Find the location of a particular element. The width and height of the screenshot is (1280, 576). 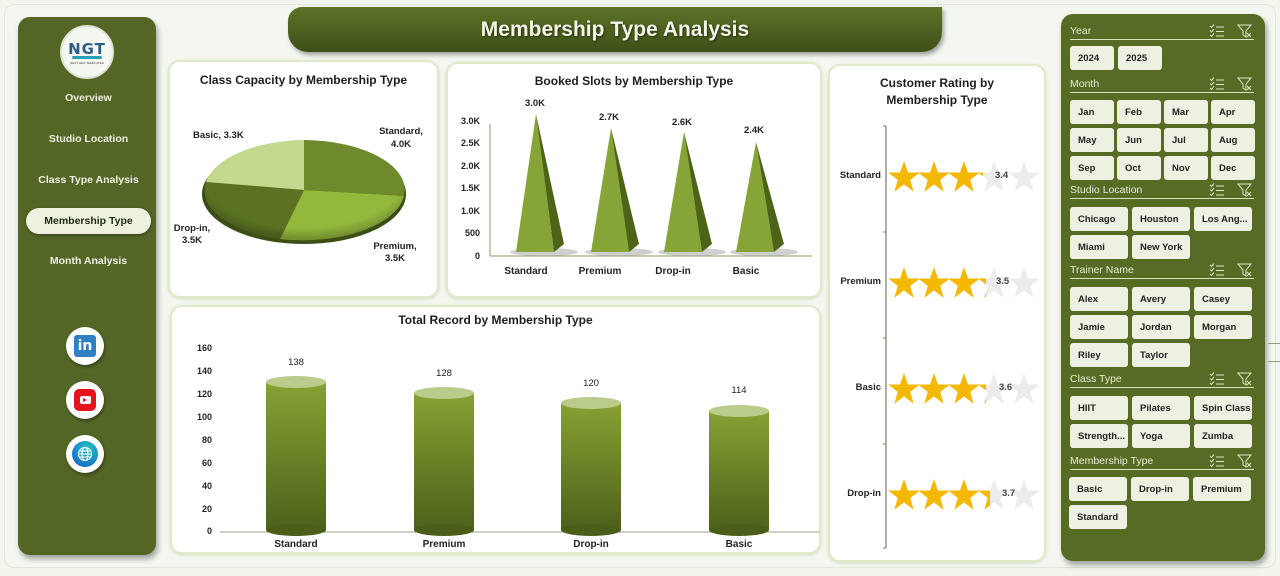

month-chip: Apr is located at coordinates (1233, 112).